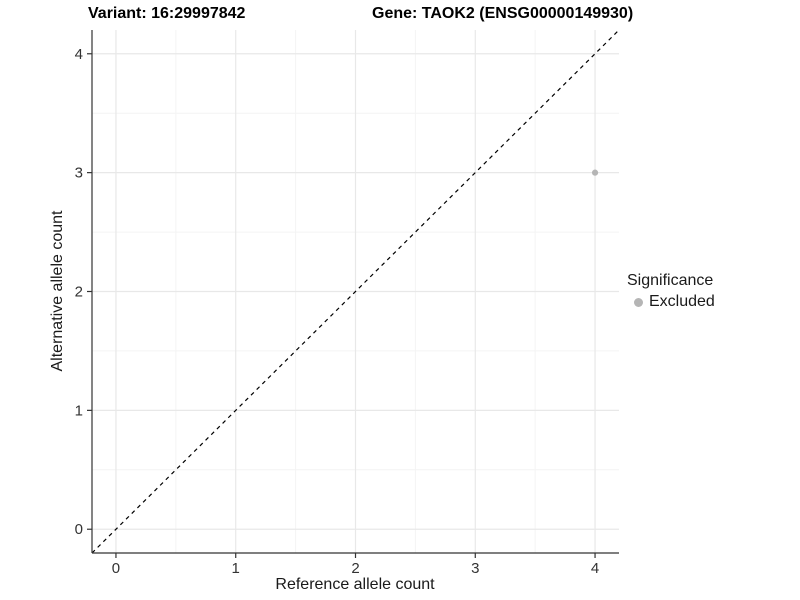  Describe the element at coordinates (503, 13) in the screenshot. I see `plot-title-gene: Gene: TAOK2 (ENSG00000149930)` at that location.